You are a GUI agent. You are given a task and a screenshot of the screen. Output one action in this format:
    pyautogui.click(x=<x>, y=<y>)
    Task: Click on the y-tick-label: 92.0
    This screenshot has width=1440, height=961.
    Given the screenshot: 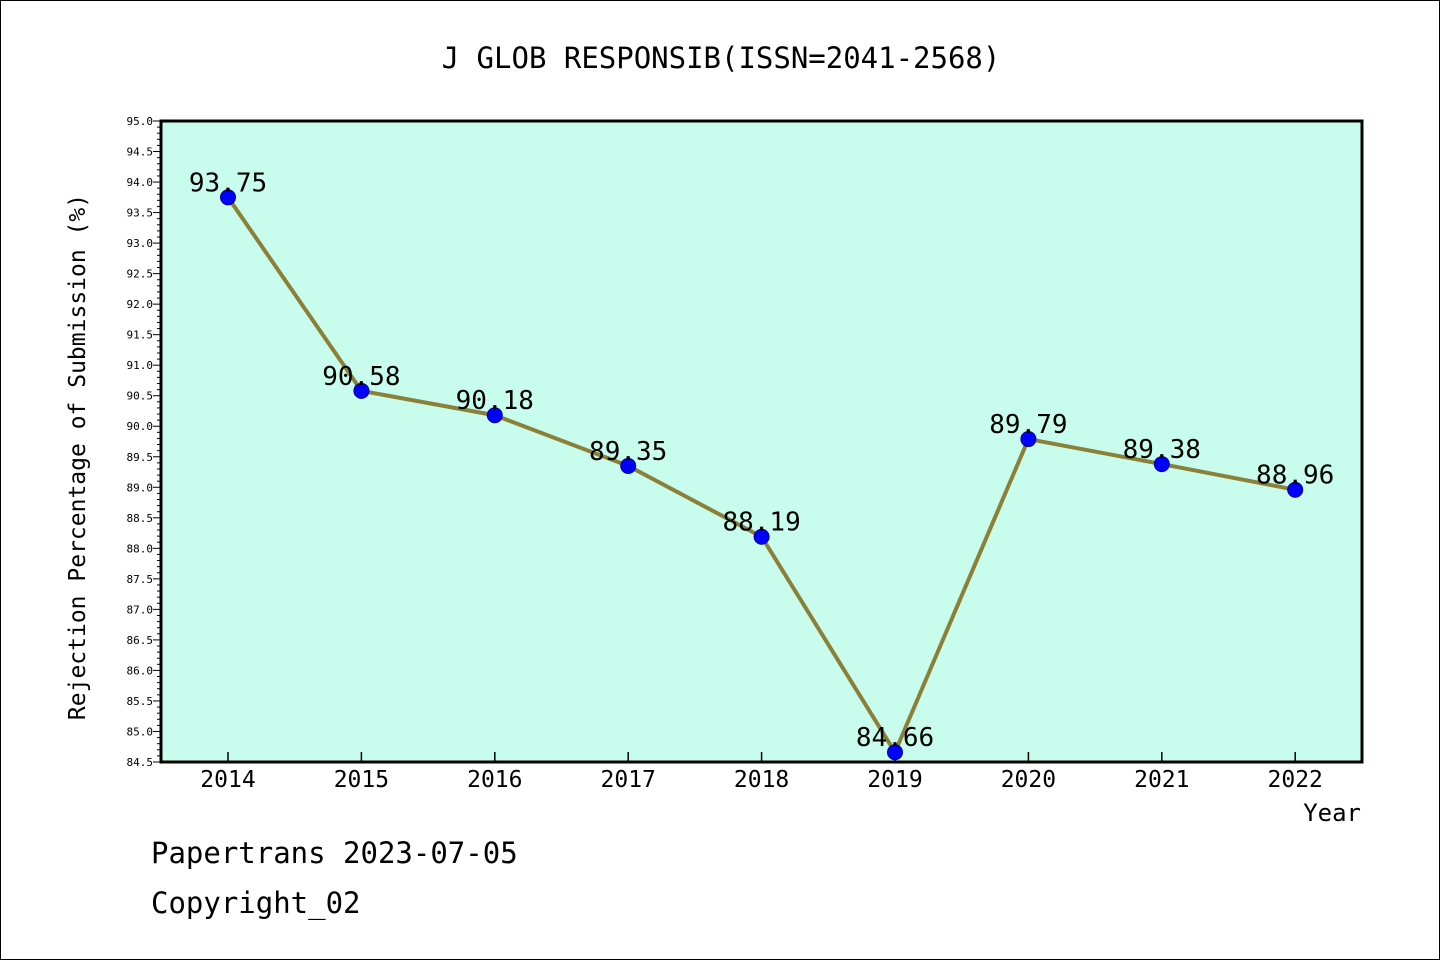 What is the action you would take?
    pyautogui.click(x=140, y=304)
    